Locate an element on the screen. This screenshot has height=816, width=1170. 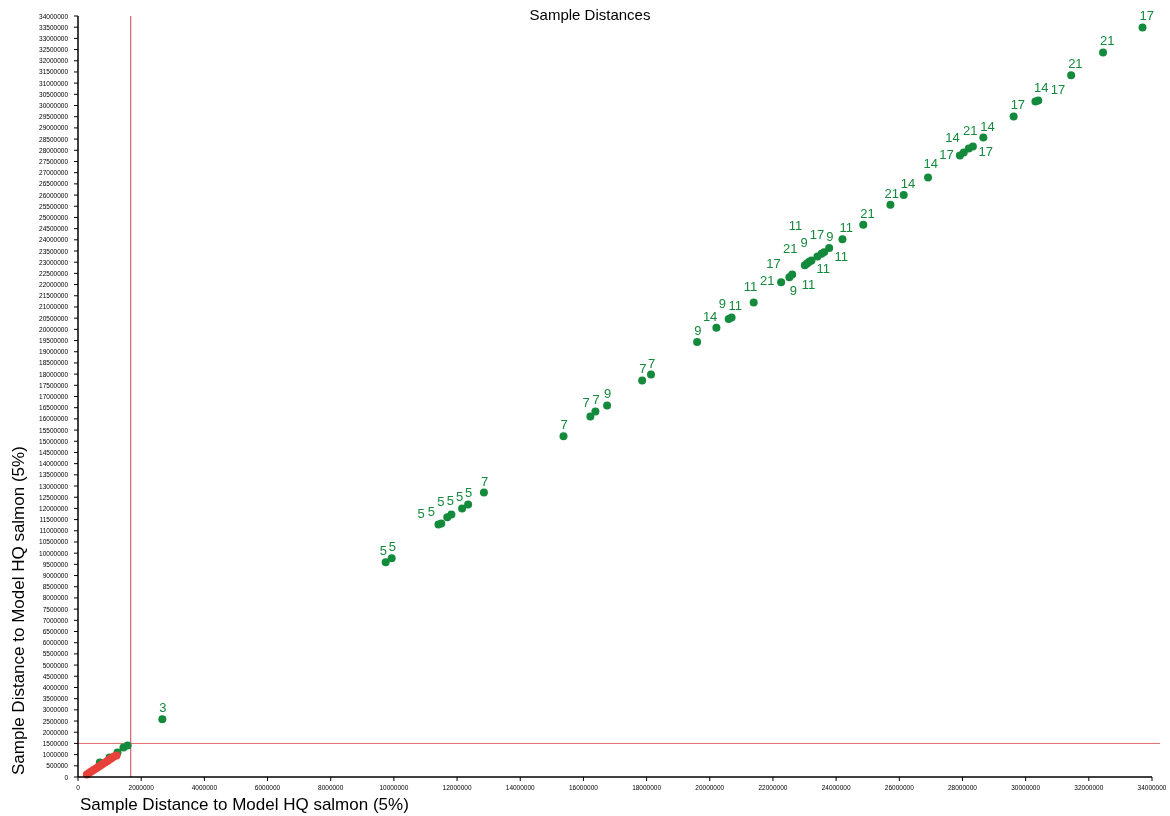
y-axis-title: Sample Distance to Model HQ salmon (5%) is located at coordinates (18, 610).